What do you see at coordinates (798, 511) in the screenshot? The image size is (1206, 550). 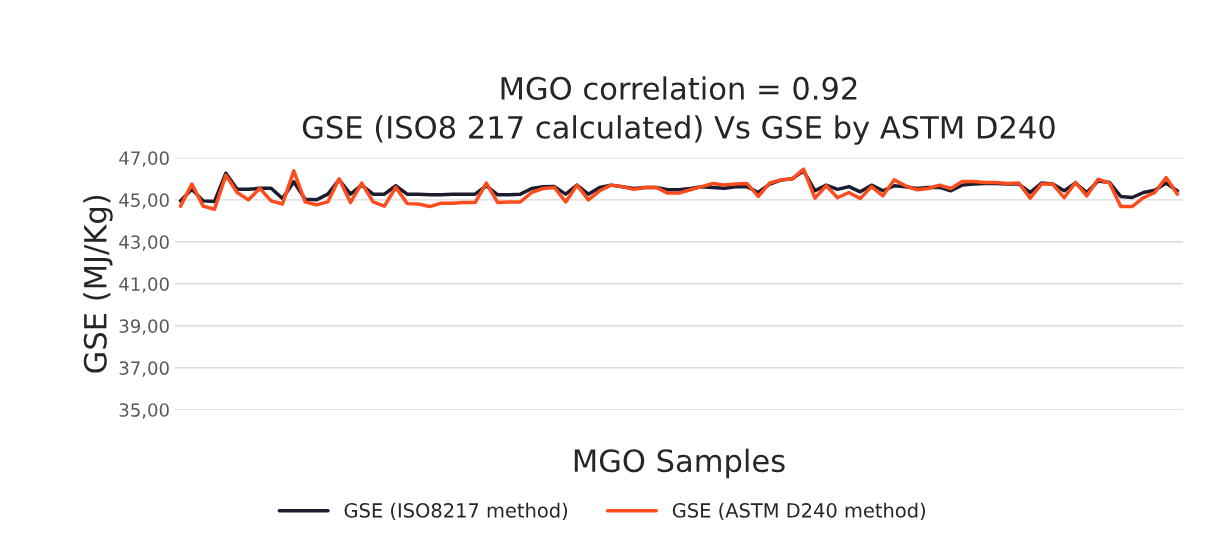 I see `legend-label: GSE (ASTM D240 method)` at bounding box center [798, 511].